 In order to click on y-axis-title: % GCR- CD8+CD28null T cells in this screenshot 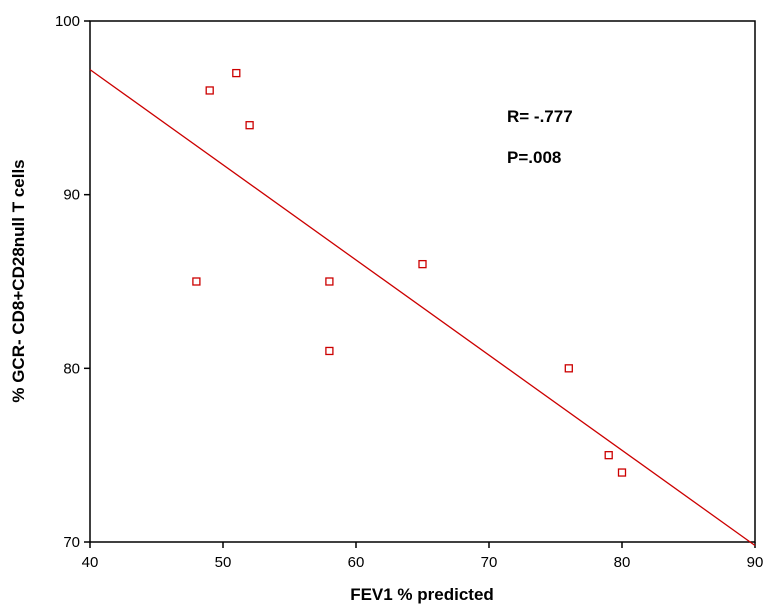, I will do `click(18, 280)`.